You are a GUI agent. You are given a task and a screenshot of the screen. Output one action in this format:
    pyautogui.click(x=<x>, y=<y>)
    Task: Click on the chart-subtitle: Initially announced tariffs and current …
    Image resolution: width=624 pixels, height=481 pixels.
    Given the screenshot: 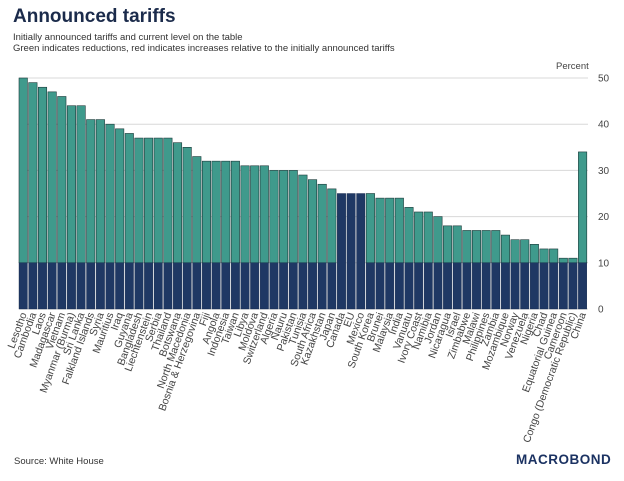 What is the action you would take?
    pyautogui.click(x=128, y=37)
    